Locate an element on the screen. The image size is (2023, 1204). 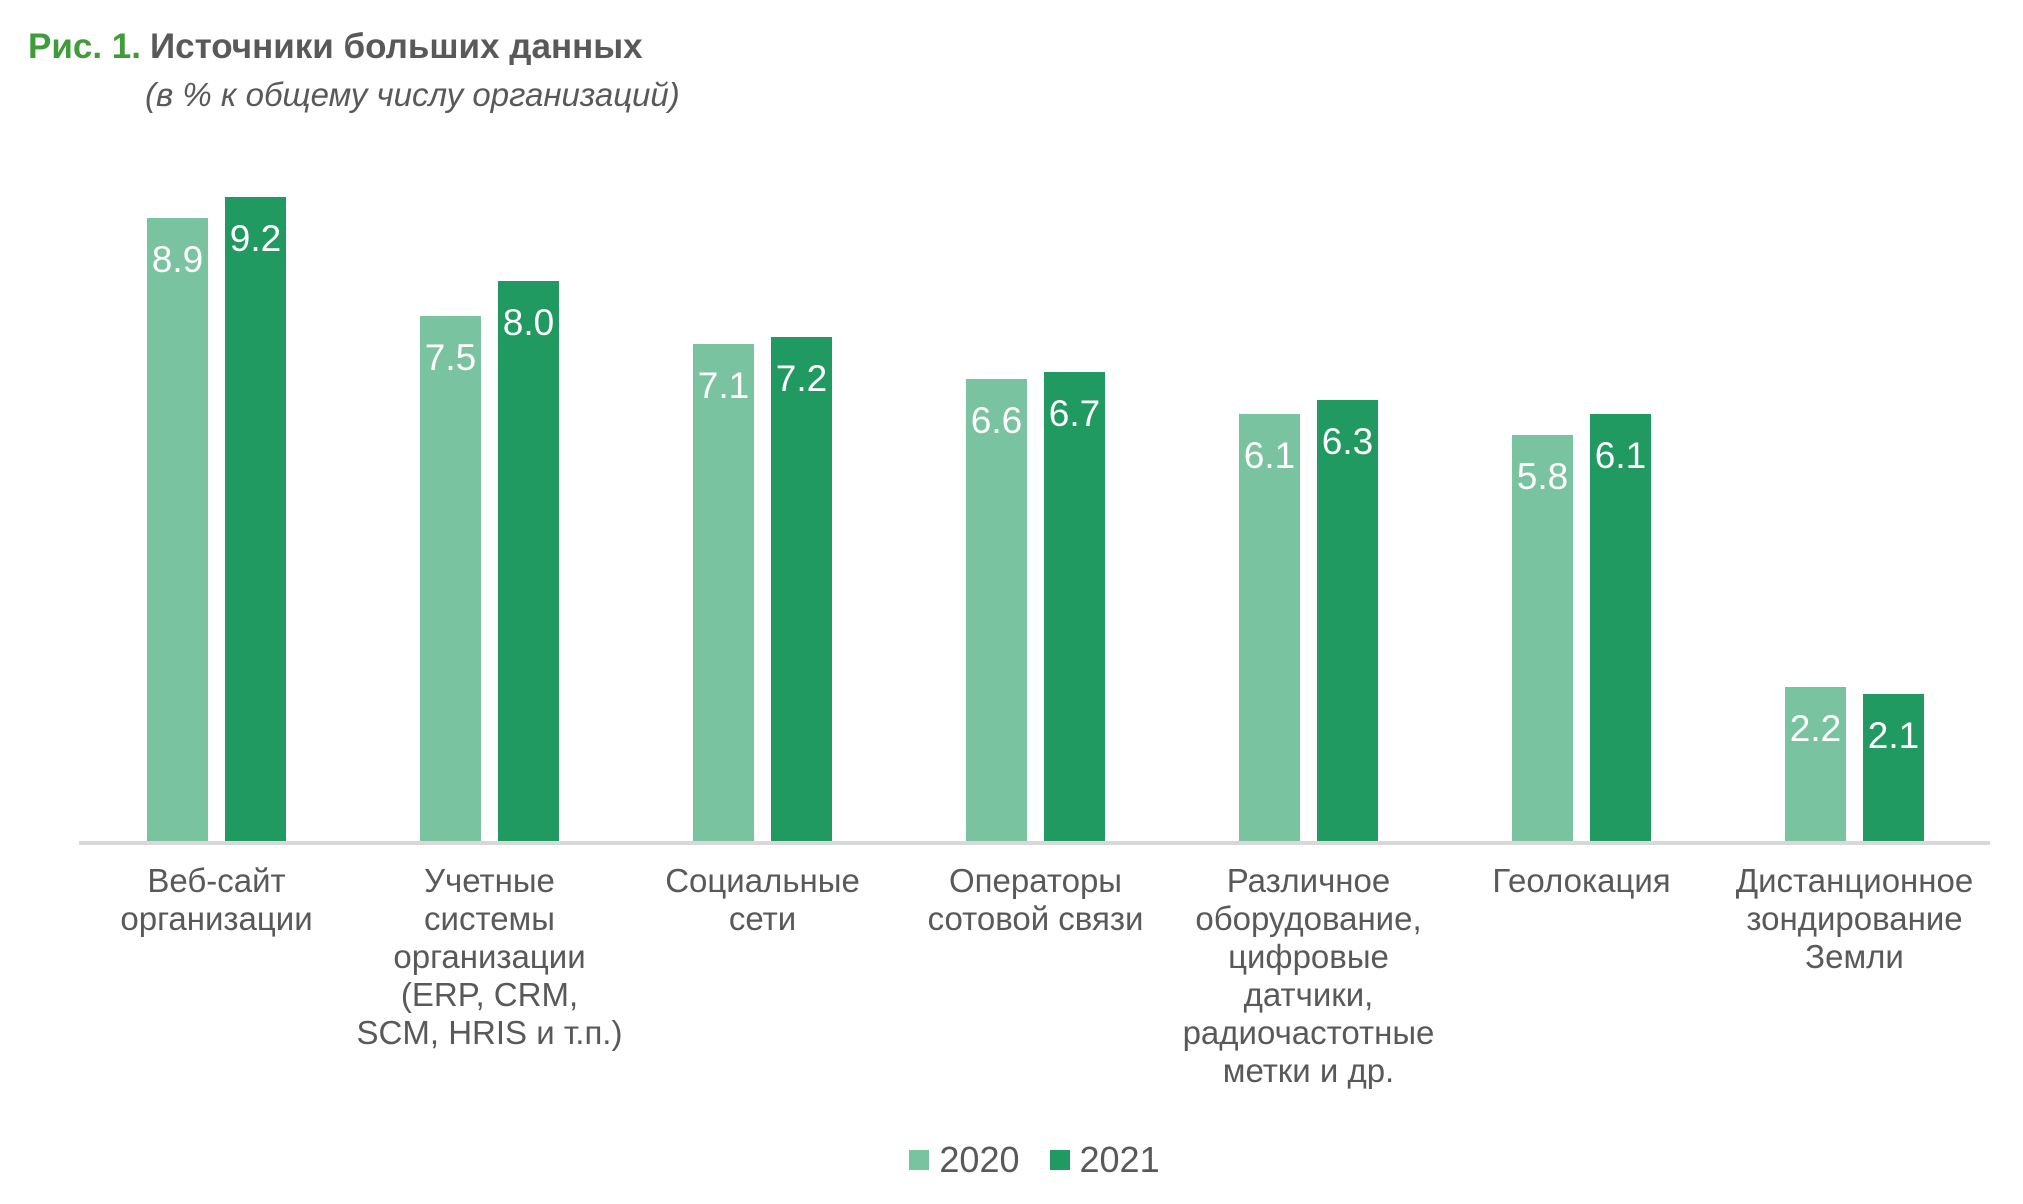
legend-item-2021: 2021 is located at coordinates (1104, 1159).